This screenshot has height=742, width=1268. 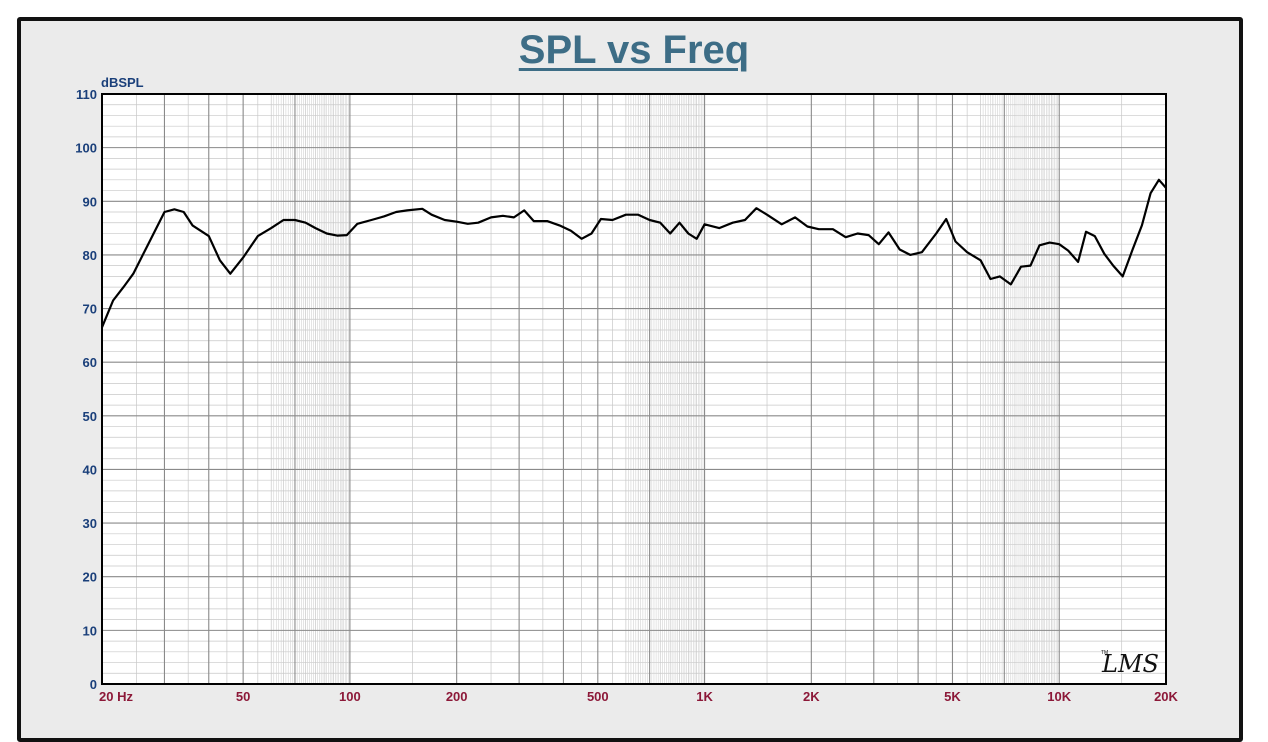 What do you see at coordinates (1104, 653) in the screenshot?
I see `logo-trademark: TM` at bounding box center [1104, 653].